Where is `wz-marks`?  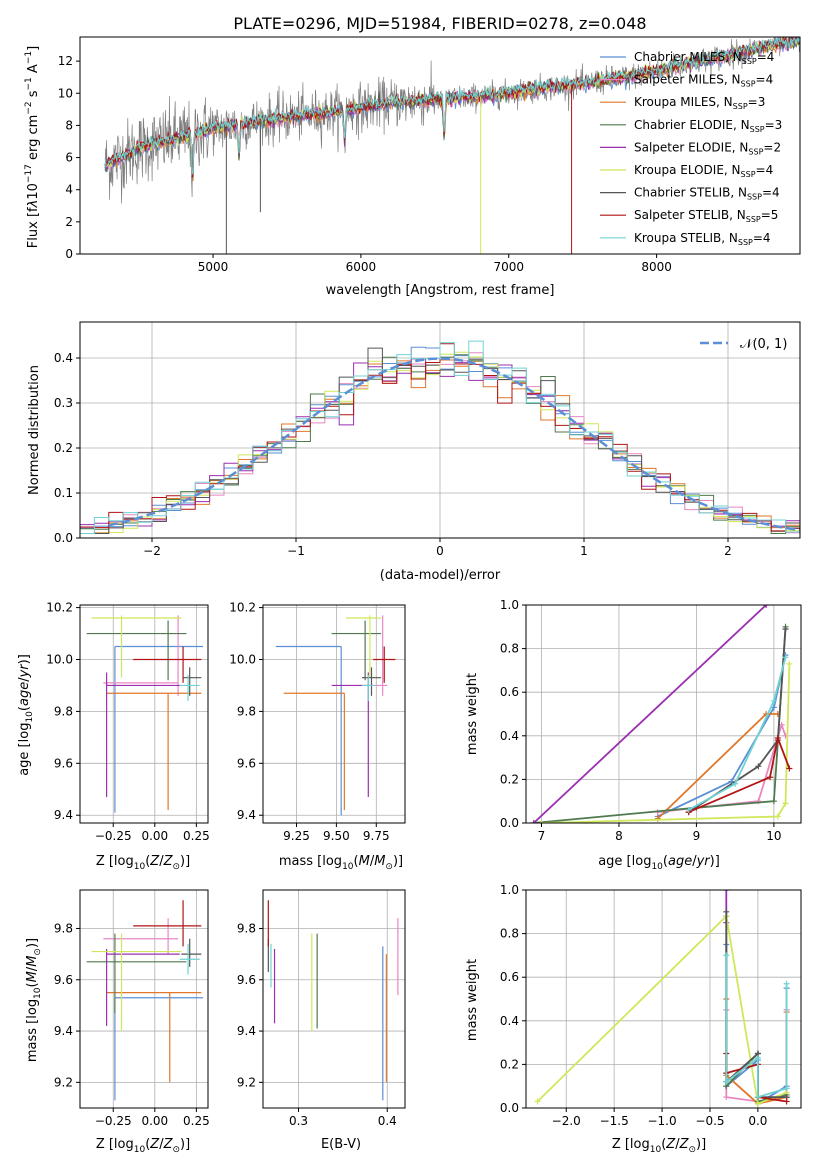
wz-marks is located at coordinates (662, 998).